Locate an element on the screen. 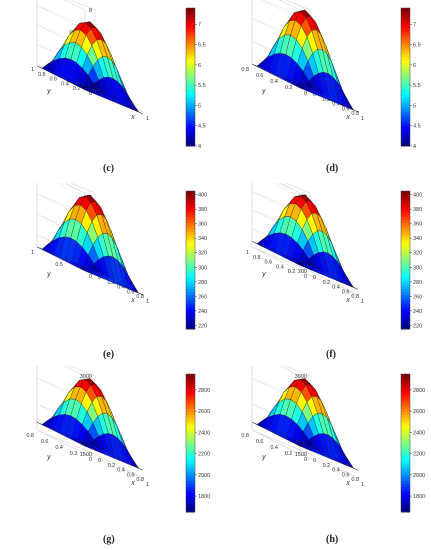 Image resolution: width=431 pixels, height=550 pixels. panel-label-e: (e) is located at coordinates (109, 354).